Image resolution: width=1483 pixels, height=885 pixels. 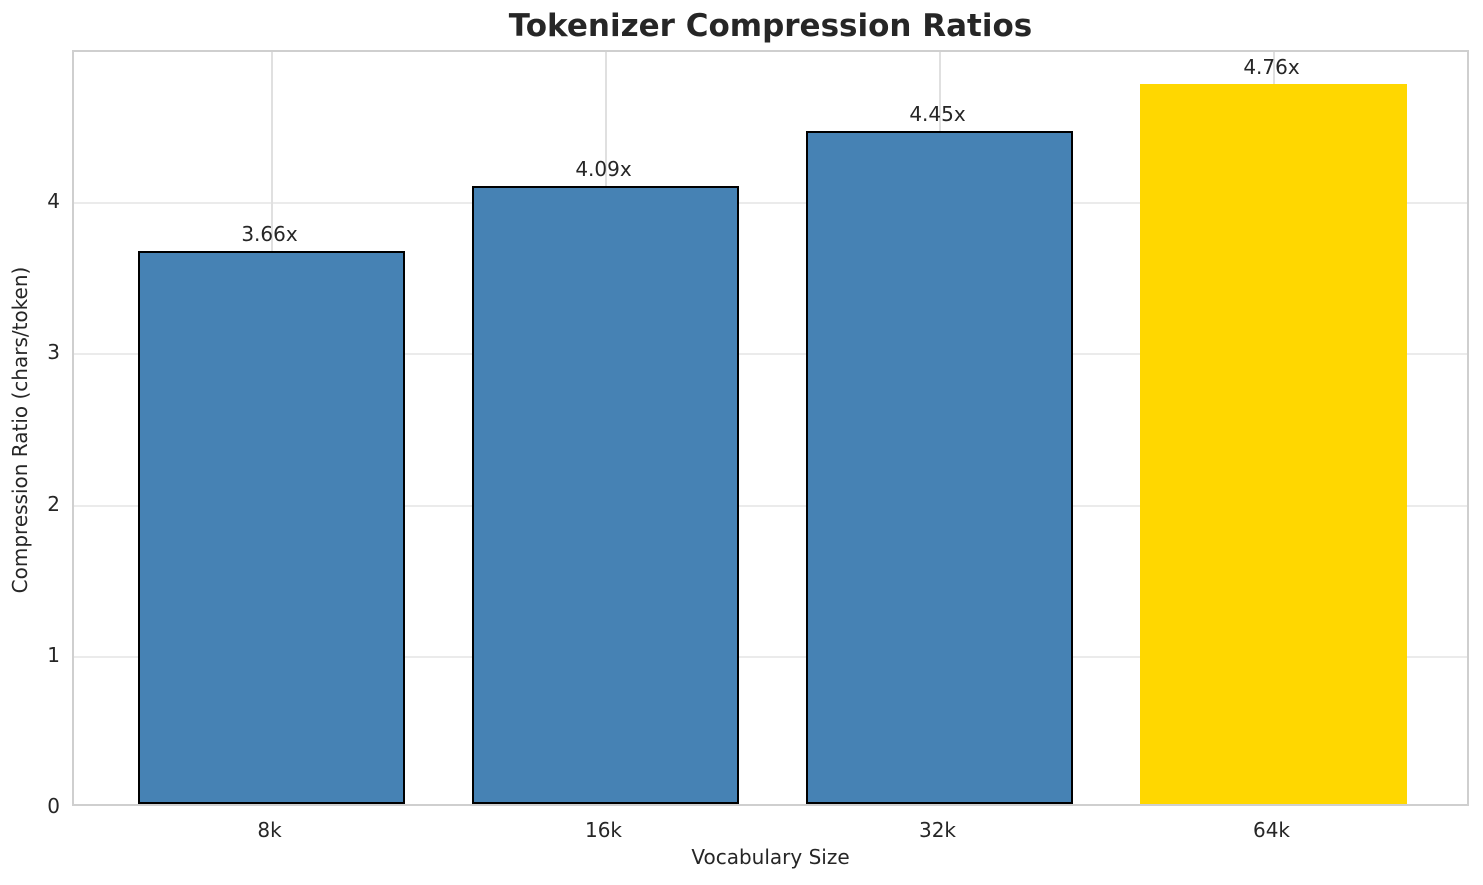 What do you see at coordinates (53, 654) in the screenshot?
I see `y-tick-label: 1` at bounding box center [53, 654].